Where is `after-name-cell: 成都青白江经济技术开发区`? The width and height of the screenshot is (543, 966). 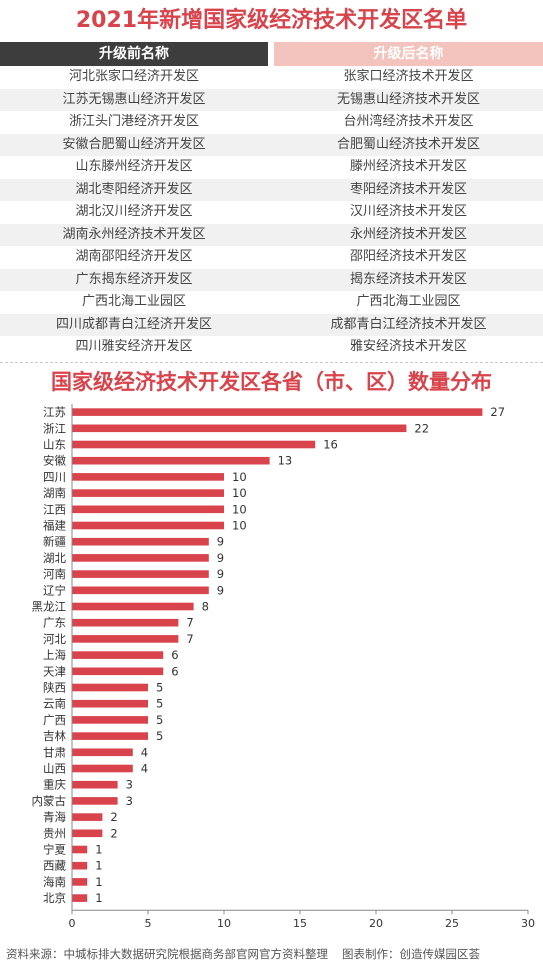 after-name-cell: 成都青白江经济技术开发区 is located at coordinates (408, 324).